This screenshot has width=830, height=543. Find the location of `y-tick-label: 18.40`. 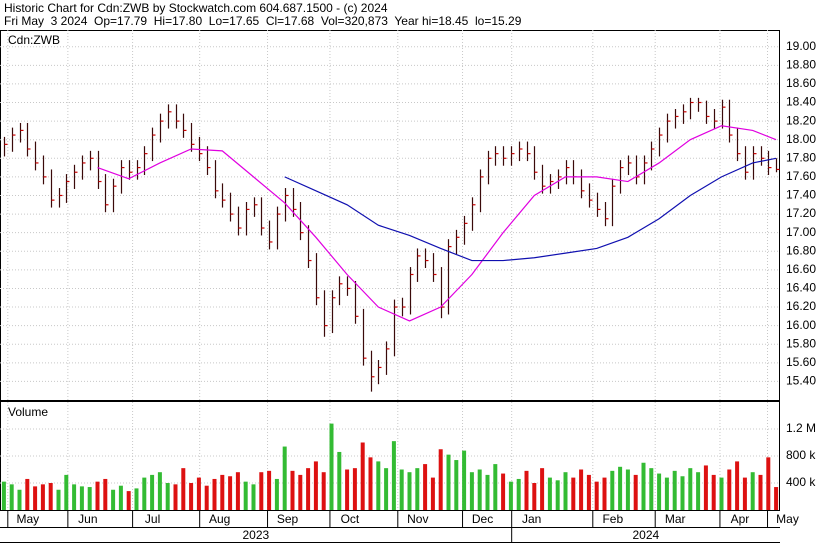

y-tick-label: 18.40 is located at coordinates (801, 102).